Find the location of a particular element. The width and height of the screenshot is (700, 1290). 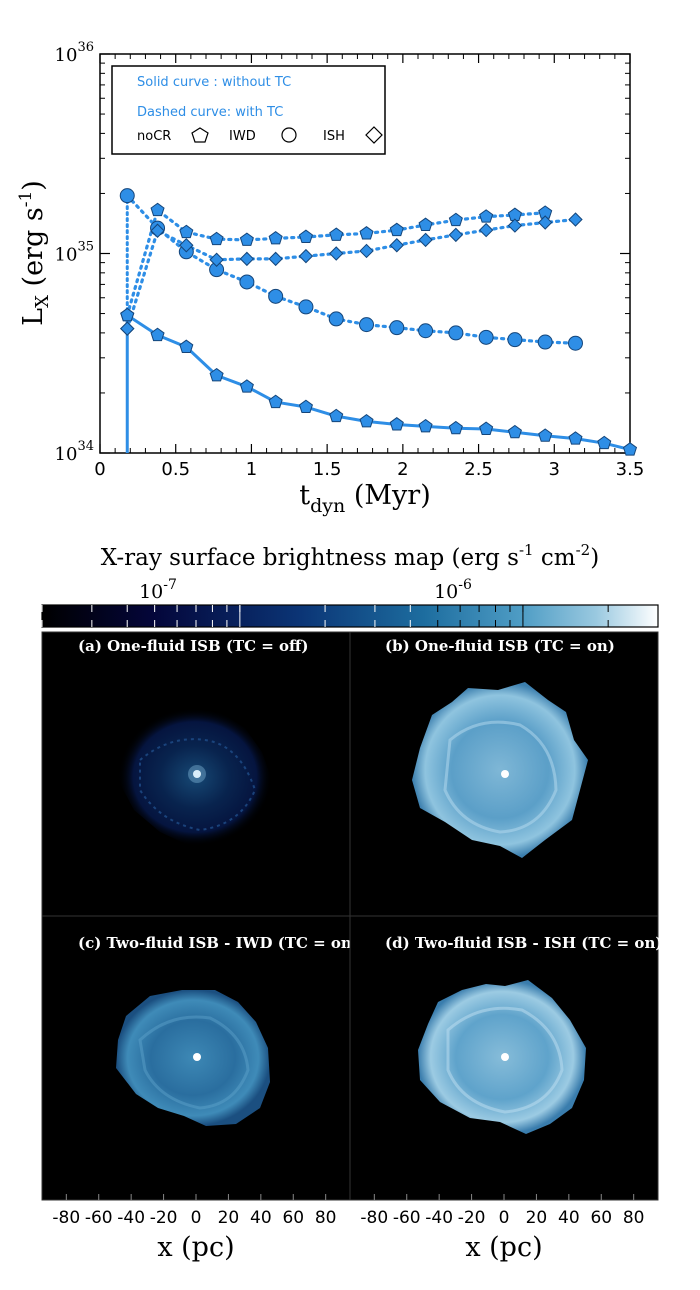

xlabel-unit: (Myr) is located at coordinates (392, 495).